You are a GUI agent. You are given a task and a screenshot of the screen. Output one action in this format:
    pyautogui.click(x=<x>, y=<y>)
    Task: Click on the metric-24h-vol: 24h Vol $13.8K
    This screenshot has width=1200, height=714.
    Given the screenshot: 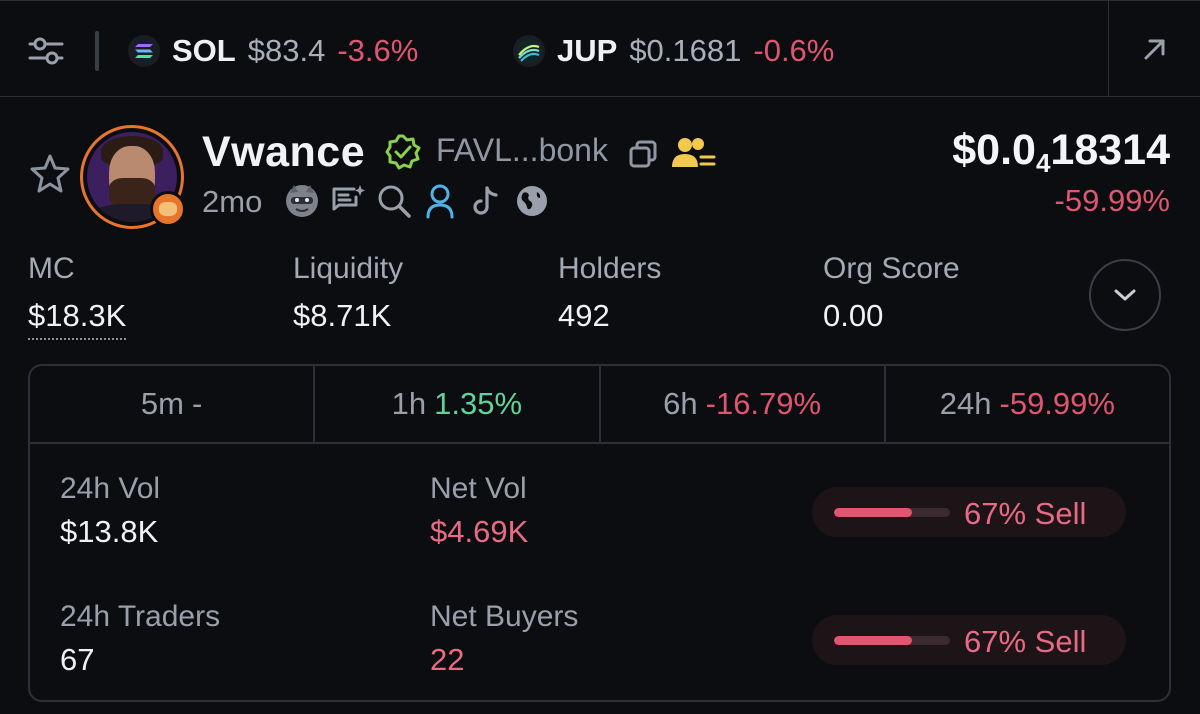 What is the action you would take?
    pyautogui.click(x=110, y=510)
    